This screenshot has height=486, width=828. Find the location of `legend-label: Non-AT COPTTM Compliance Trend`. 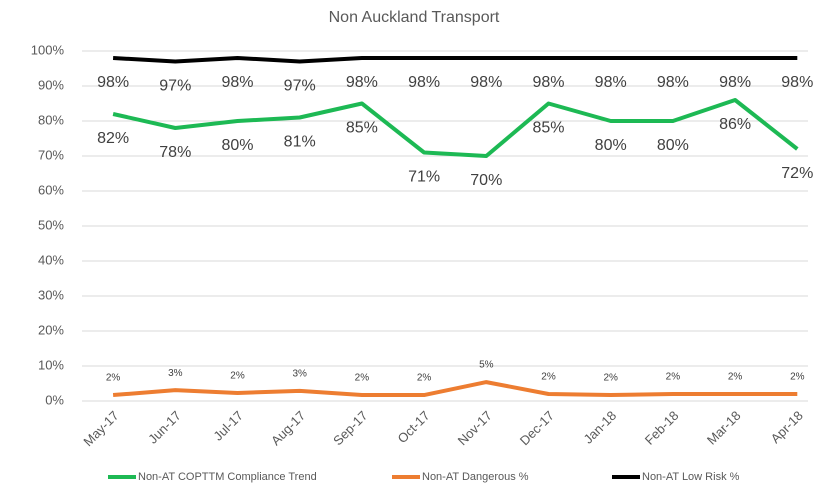

legend-label: Non-AT COPTTM Compliance Trend is located at coordinates (227, 477).